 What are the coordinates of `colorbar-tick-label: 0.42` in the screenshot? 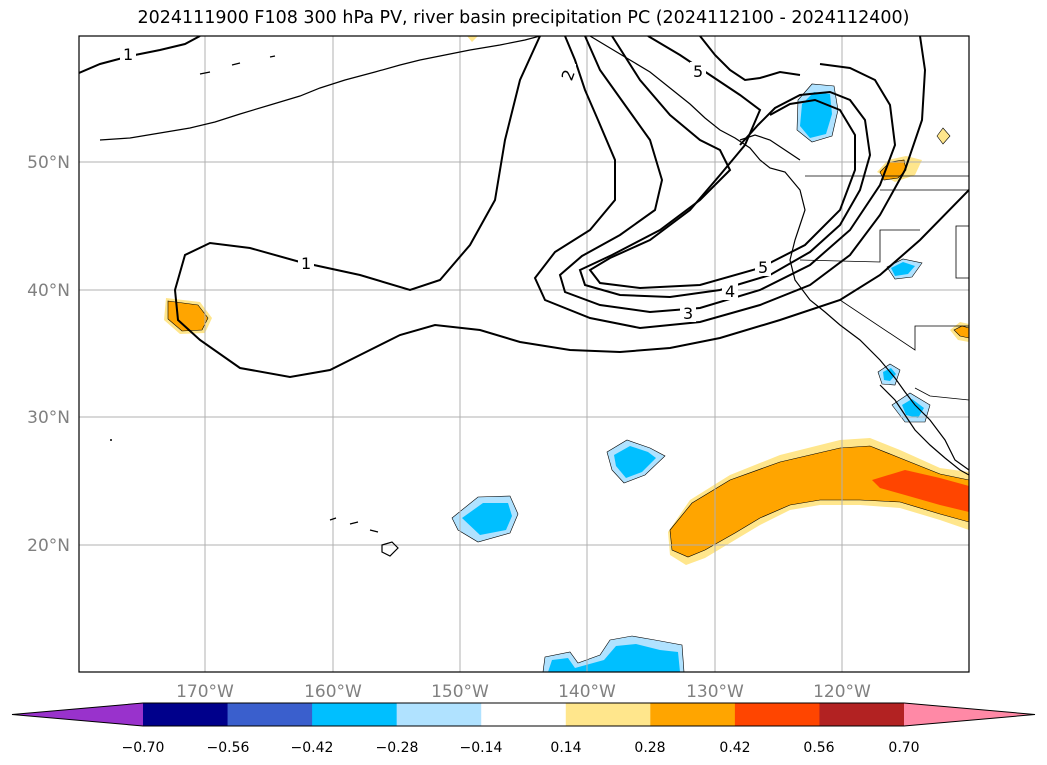 It's located at (734, 748).